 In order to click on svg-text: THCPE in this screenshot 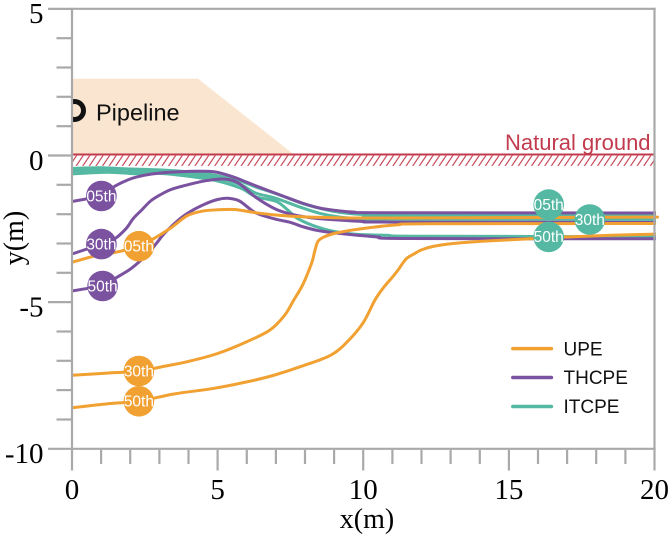, I will do `click(596, 378)`.